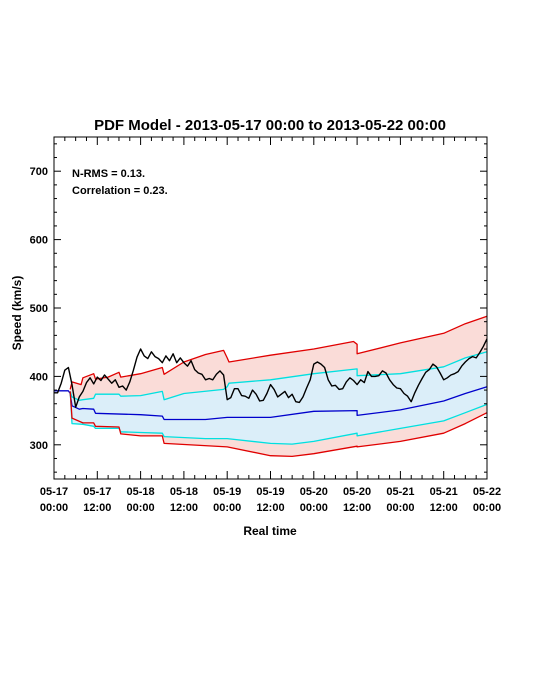  I want to click on upper-red-line, so click(278, 352).